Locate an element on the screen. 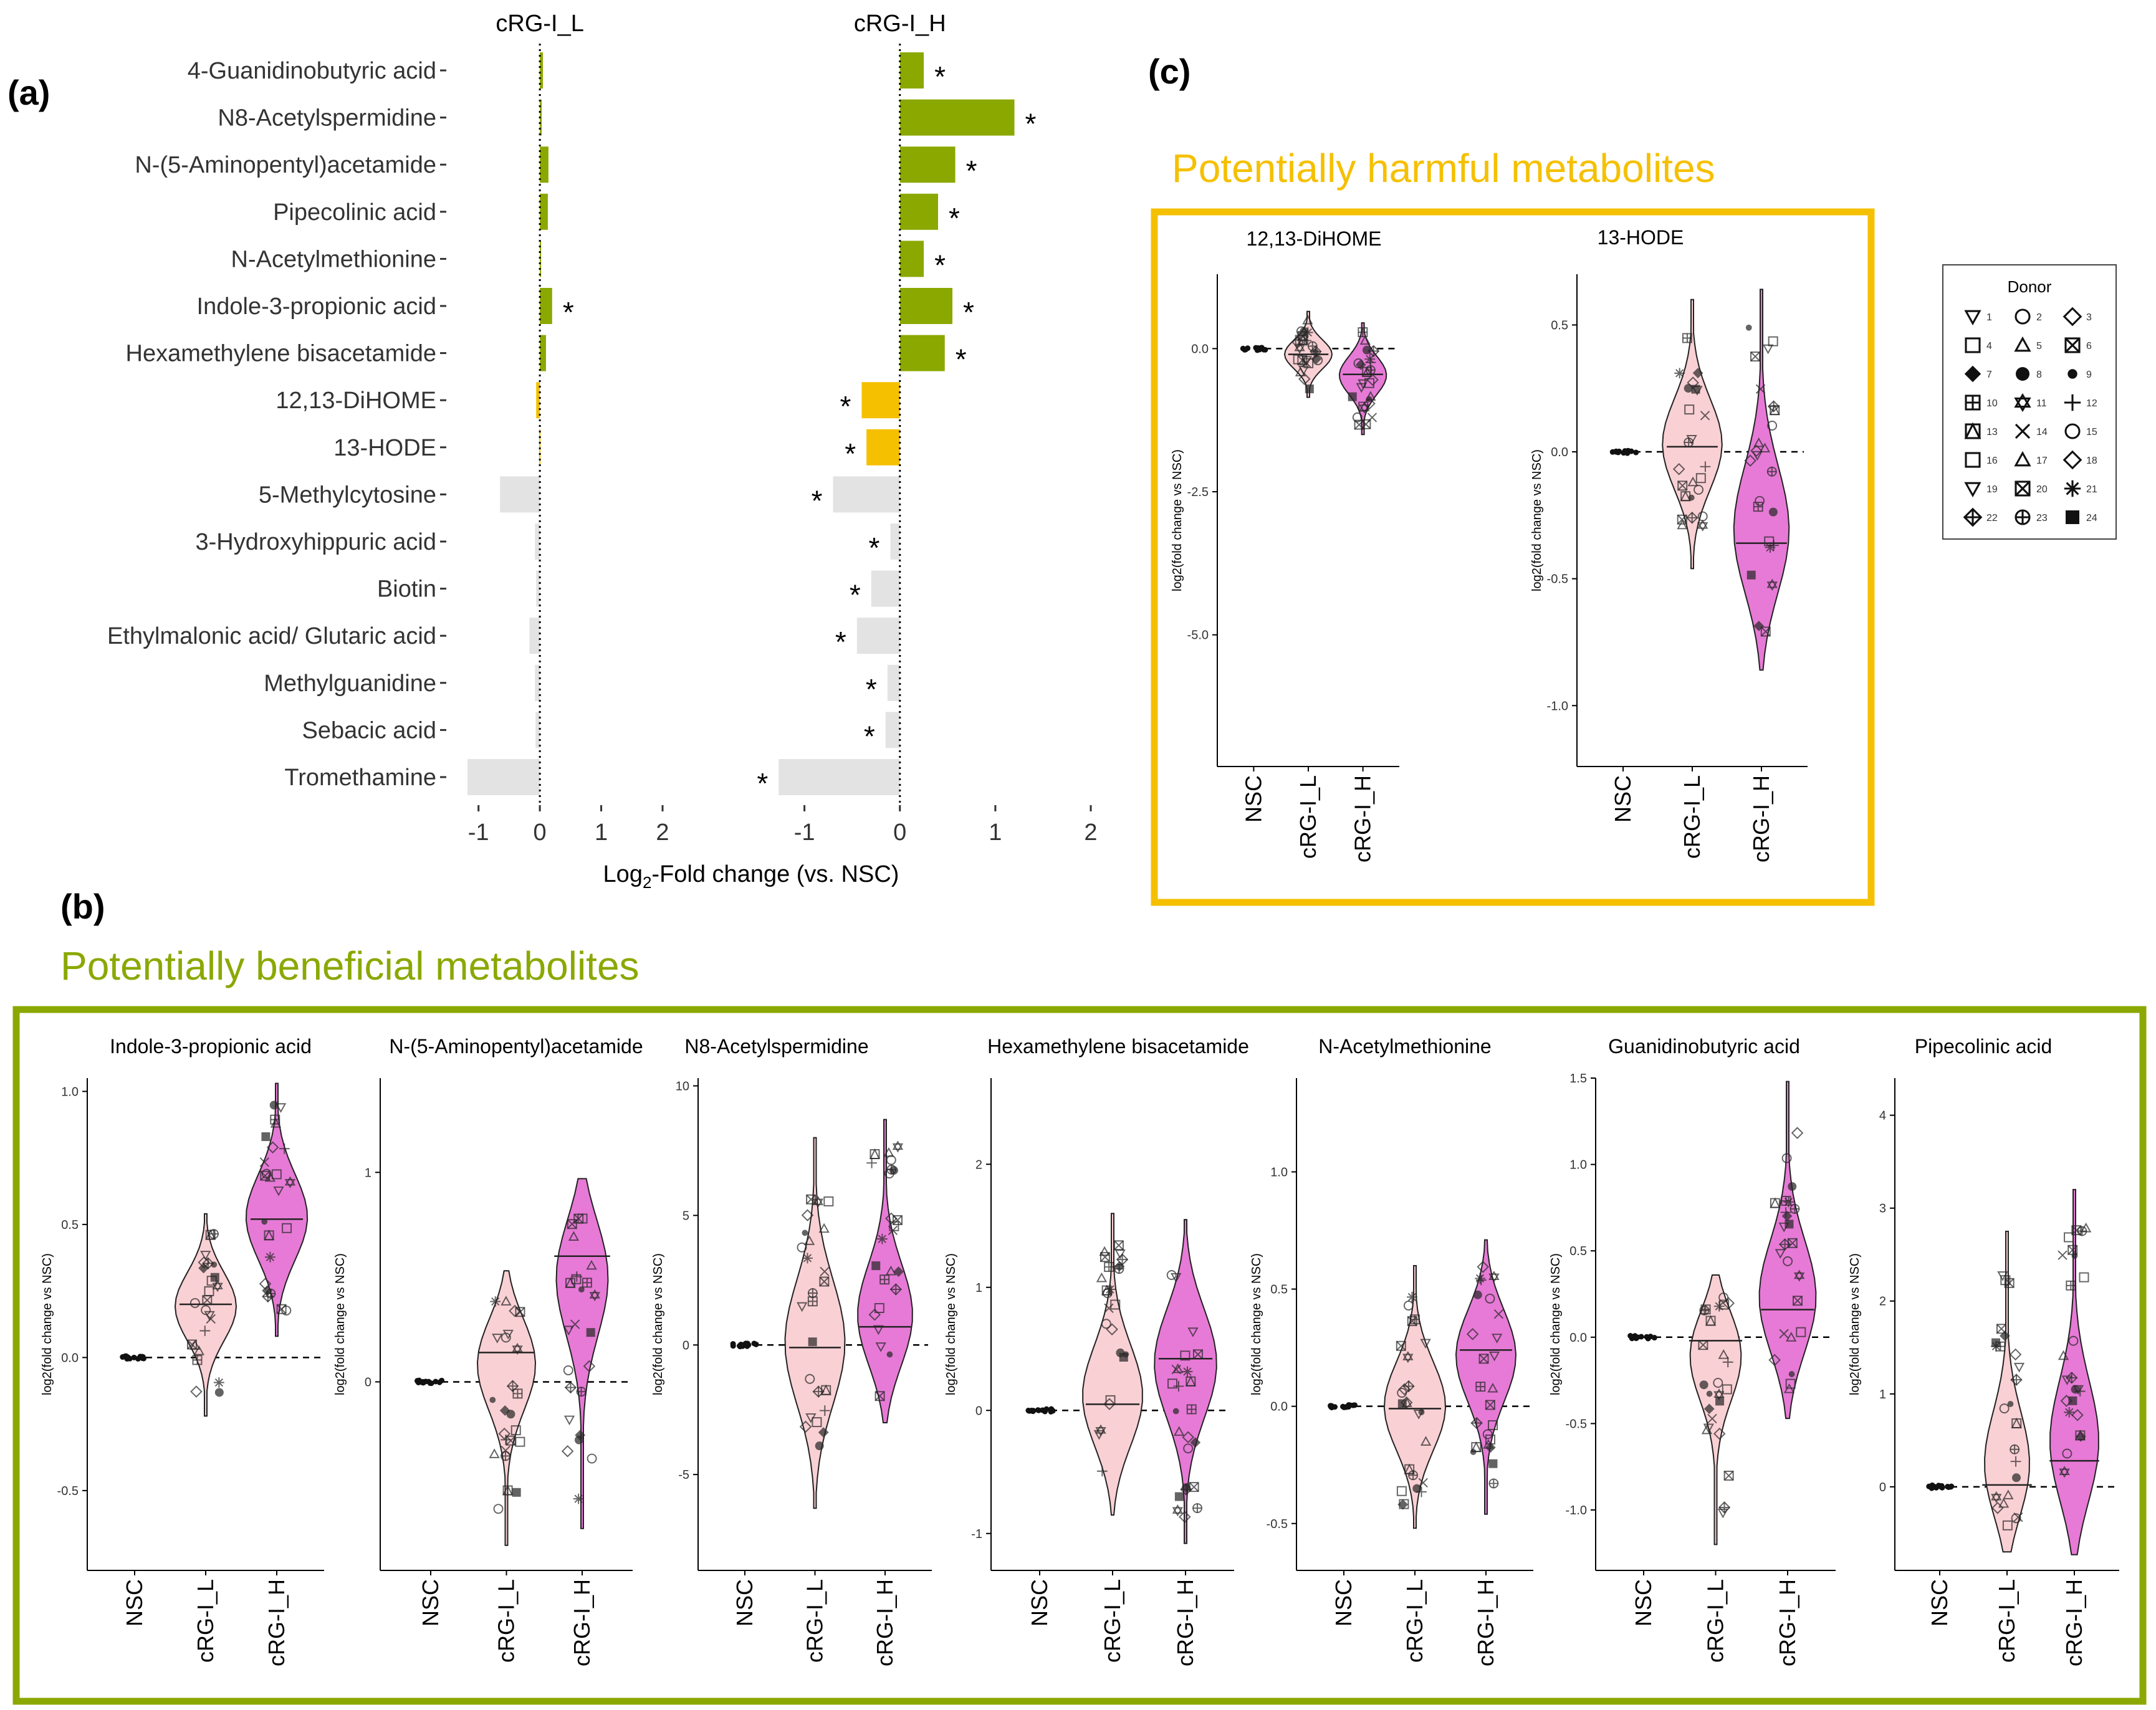 This screenshot has height=1710, width=2156. bar-ethylmalonic-acid-glutaric-acid-H is located at coordinates (878, 636).